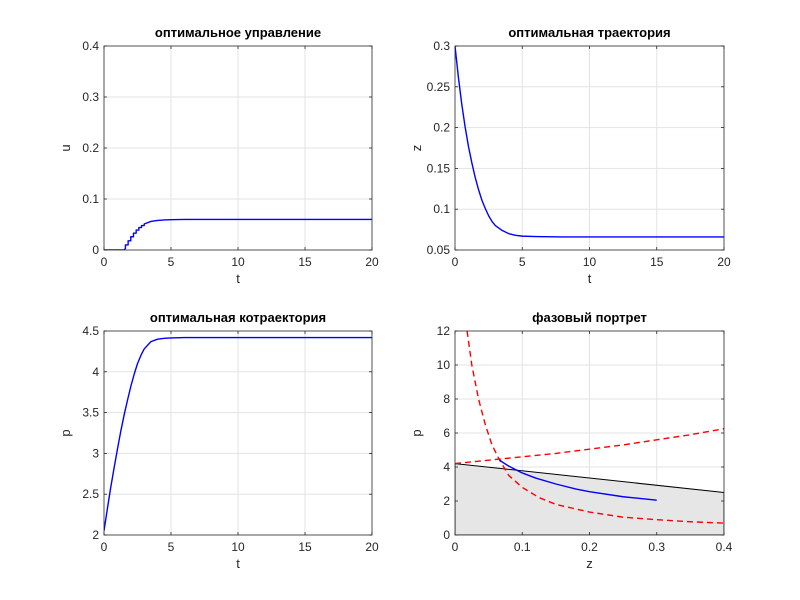 The width and height of the screenshot is (800, 600). I want to click on control-data-layer, so click(238, 234).